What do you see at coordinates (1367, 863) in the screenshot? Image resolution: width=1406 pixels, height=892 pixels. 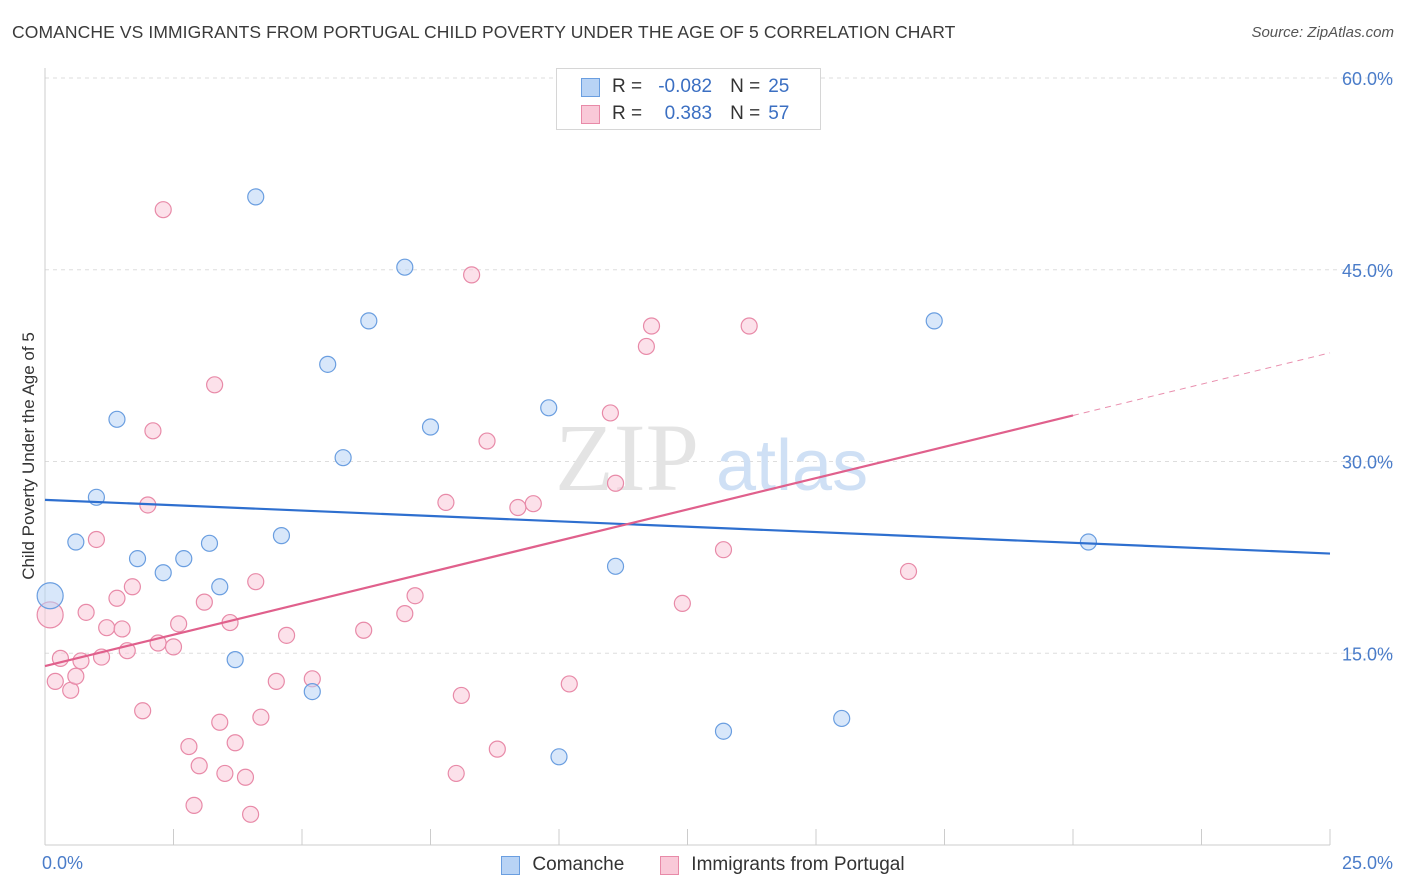 I see `x-tick-label: 25.0%` at bounding box center [1367, 863].